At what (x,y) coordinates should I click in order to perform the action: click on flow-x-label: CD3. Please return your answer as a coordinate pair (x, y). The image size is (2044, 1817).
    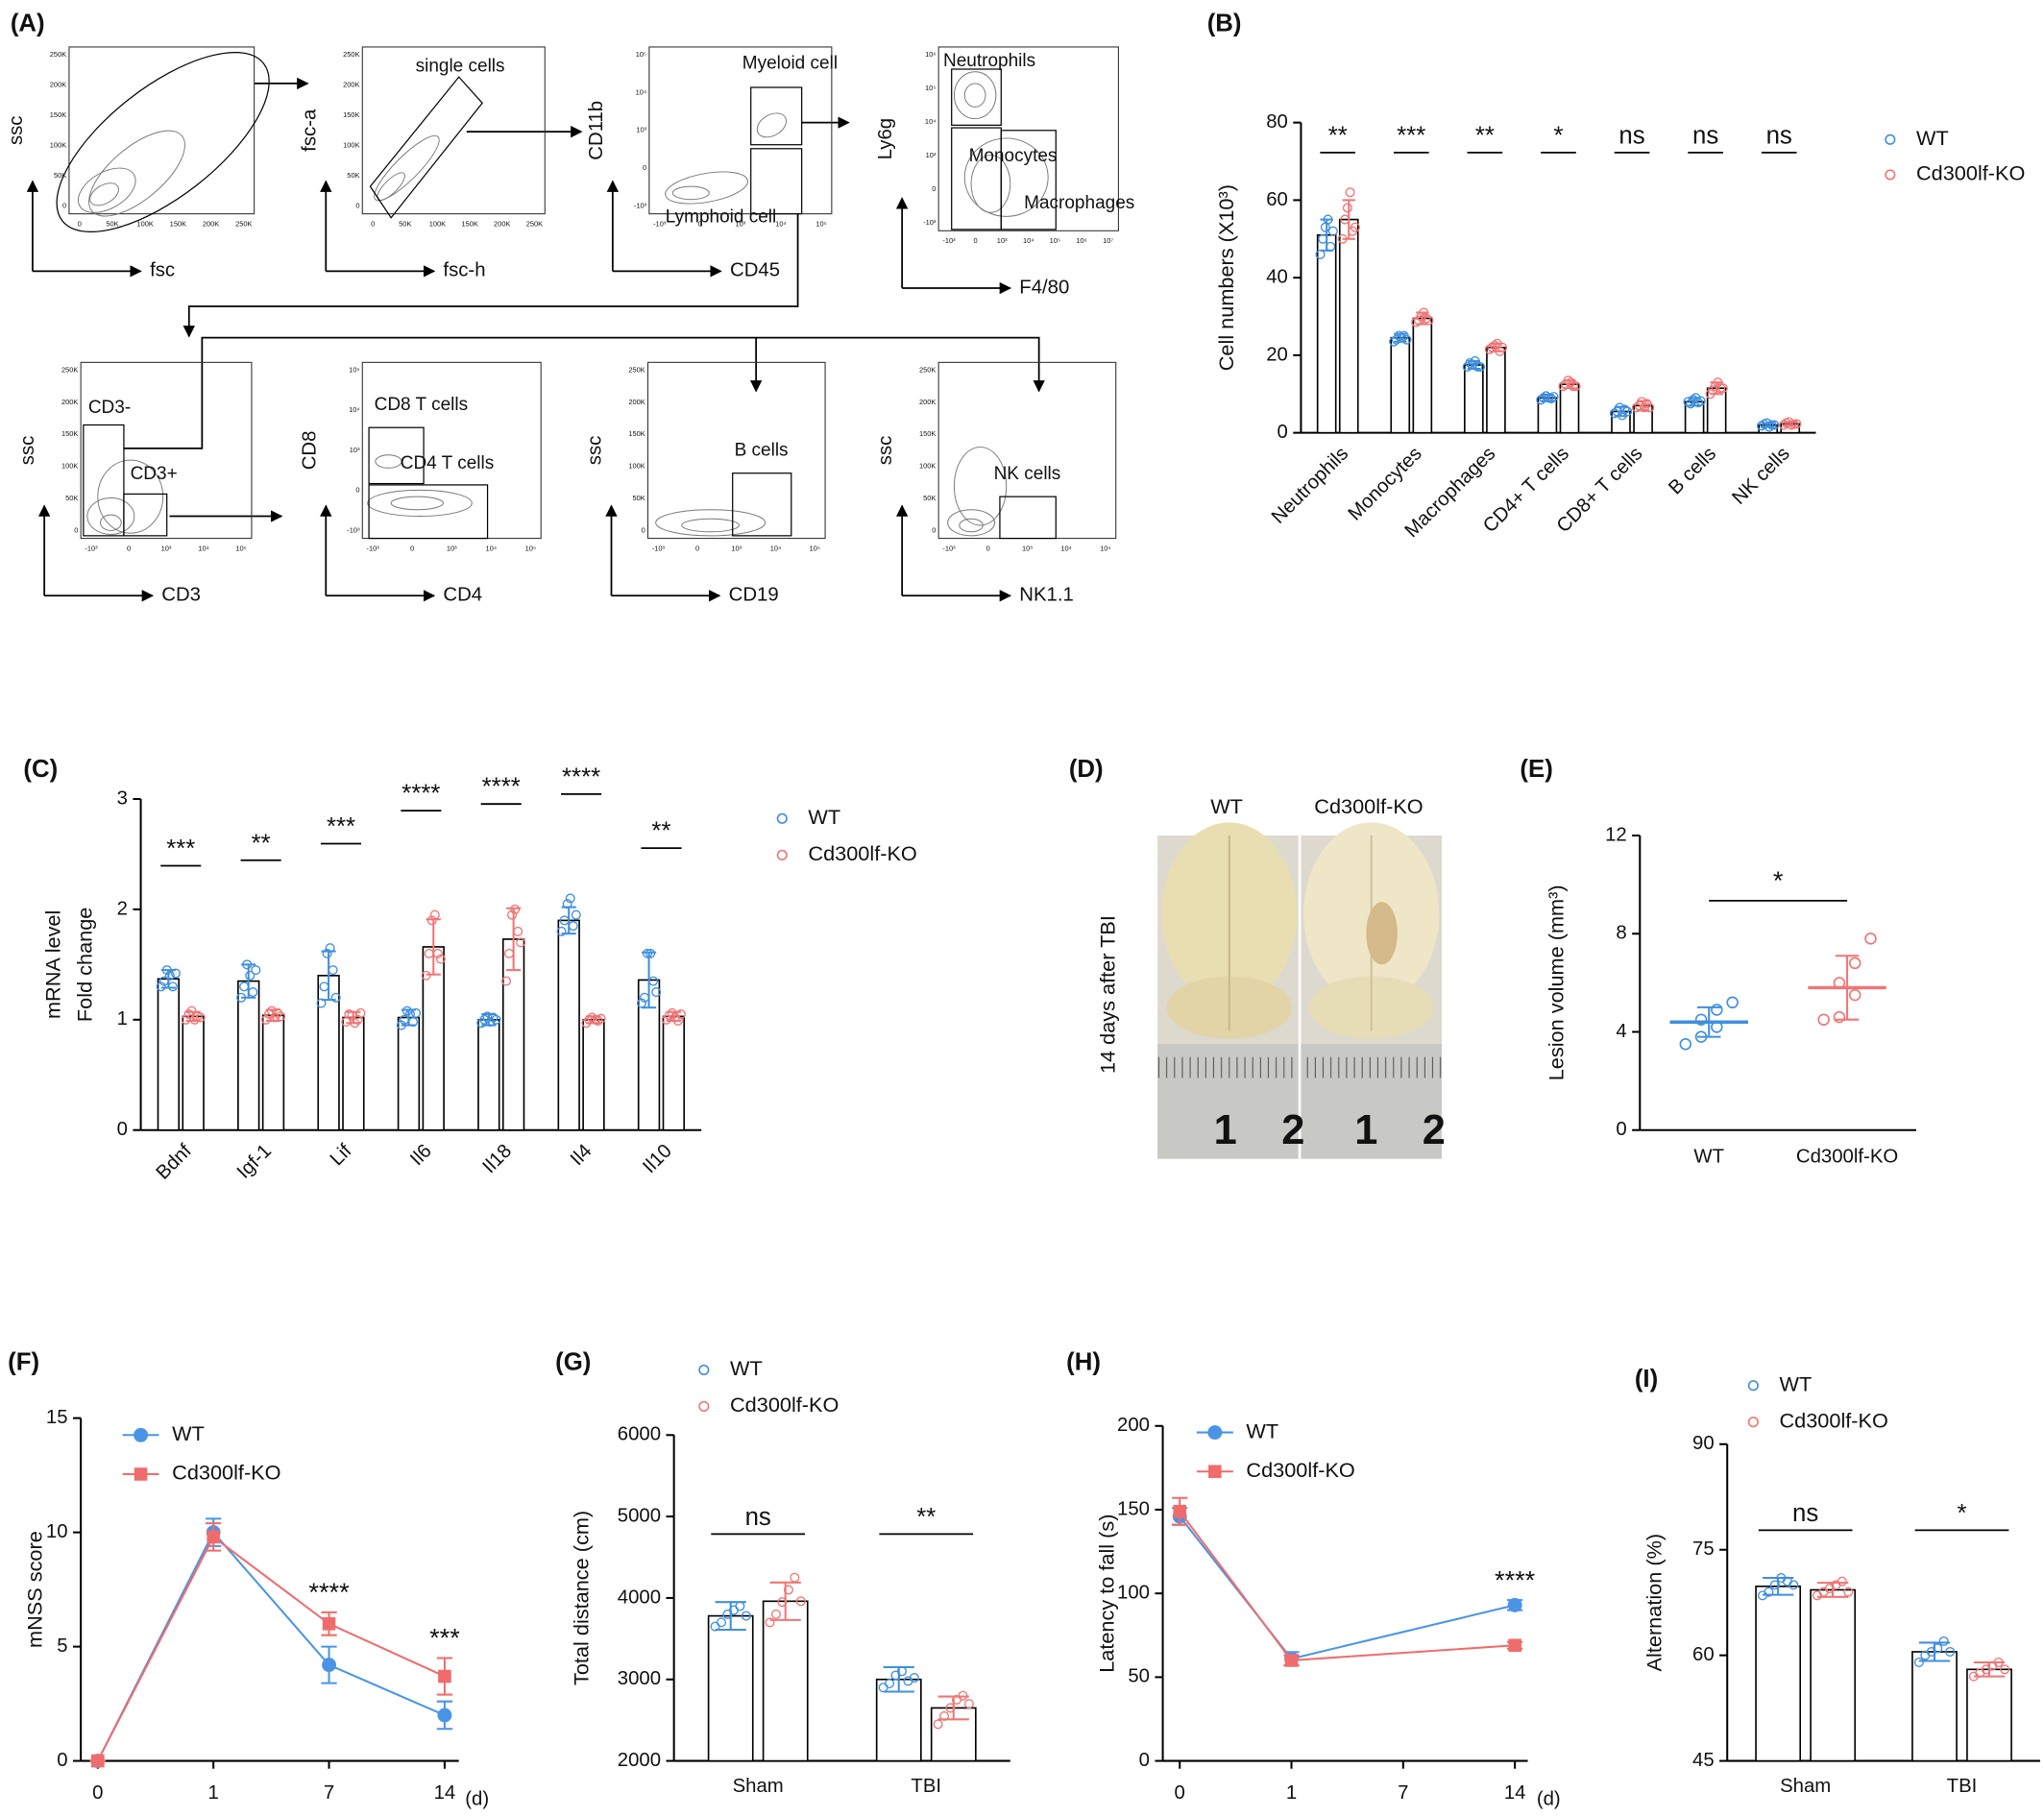
    Looking at the image, I should click on (181, 595).